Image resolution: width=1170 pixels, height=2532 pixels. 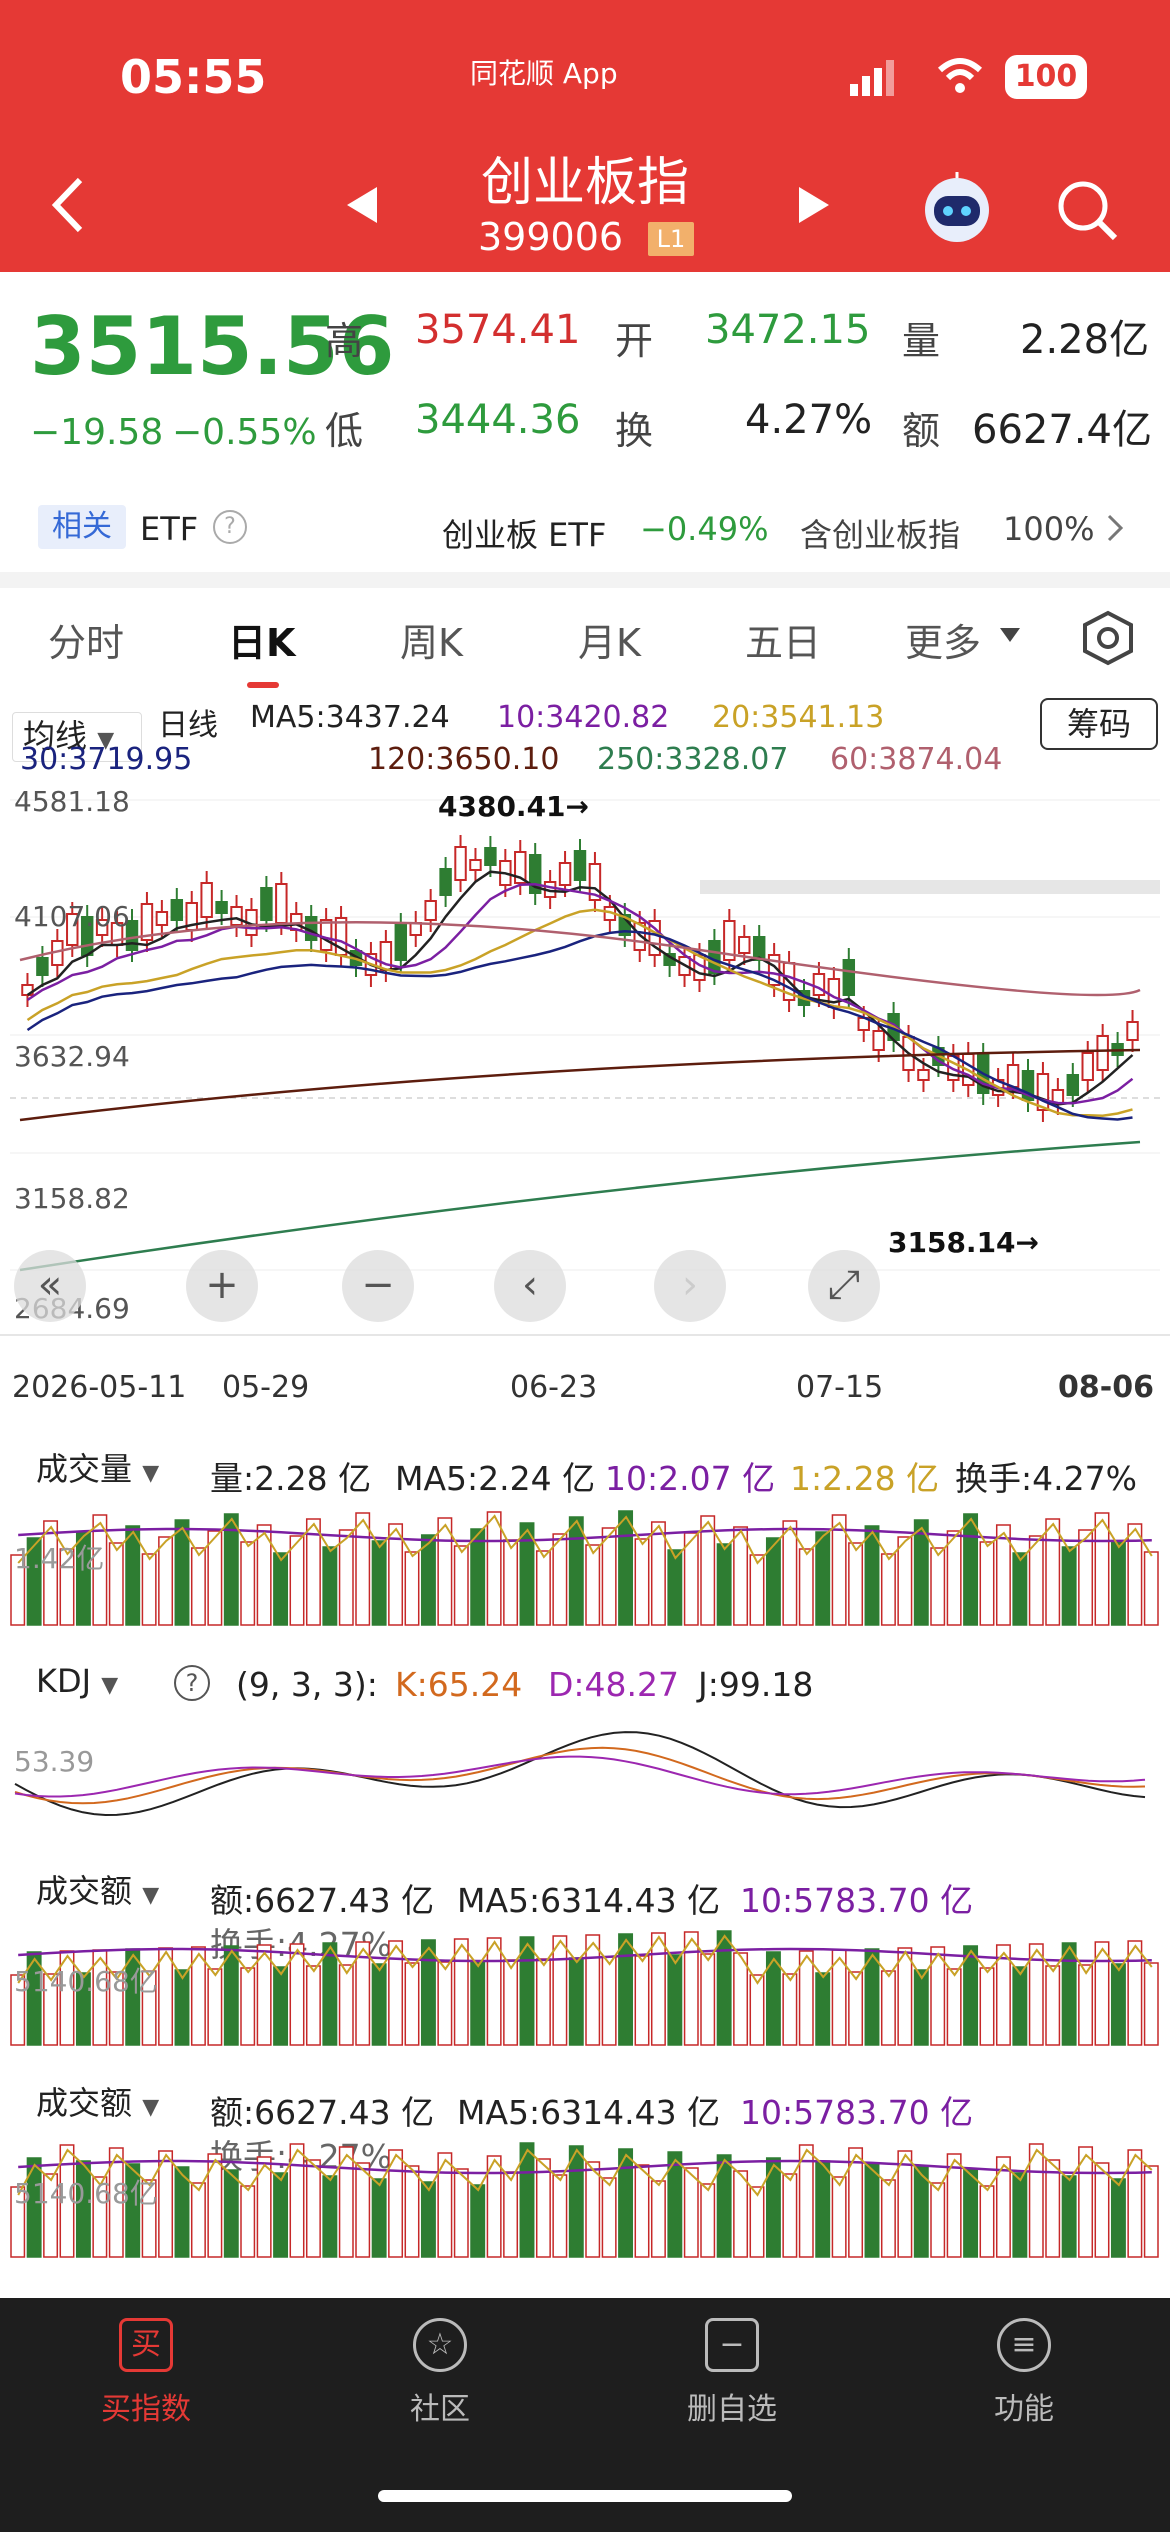 I want to click on amount-ma10: 10:5783.70 亿, so click(x=857, y=1900).